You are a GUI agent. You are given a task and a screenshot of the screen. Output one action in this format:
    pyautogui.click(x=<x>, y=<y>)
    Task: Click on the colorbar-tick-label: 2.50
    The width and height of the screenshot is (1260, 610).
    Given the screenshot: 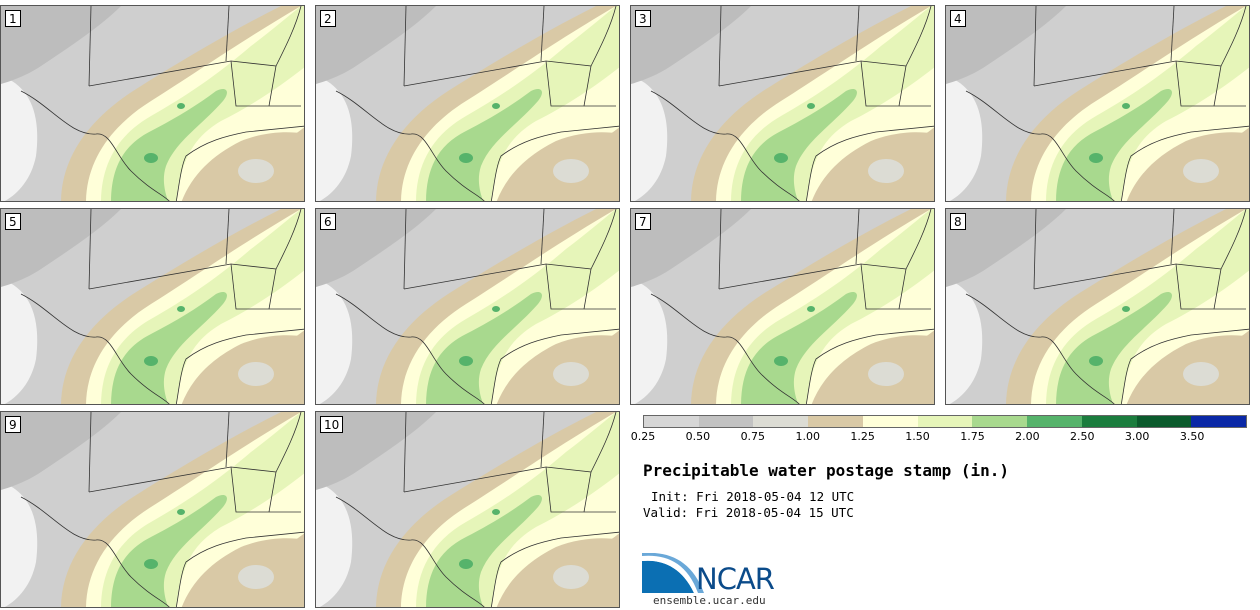 What is the action you would take?
    pyautogui.click(x=1082, y=436)
    